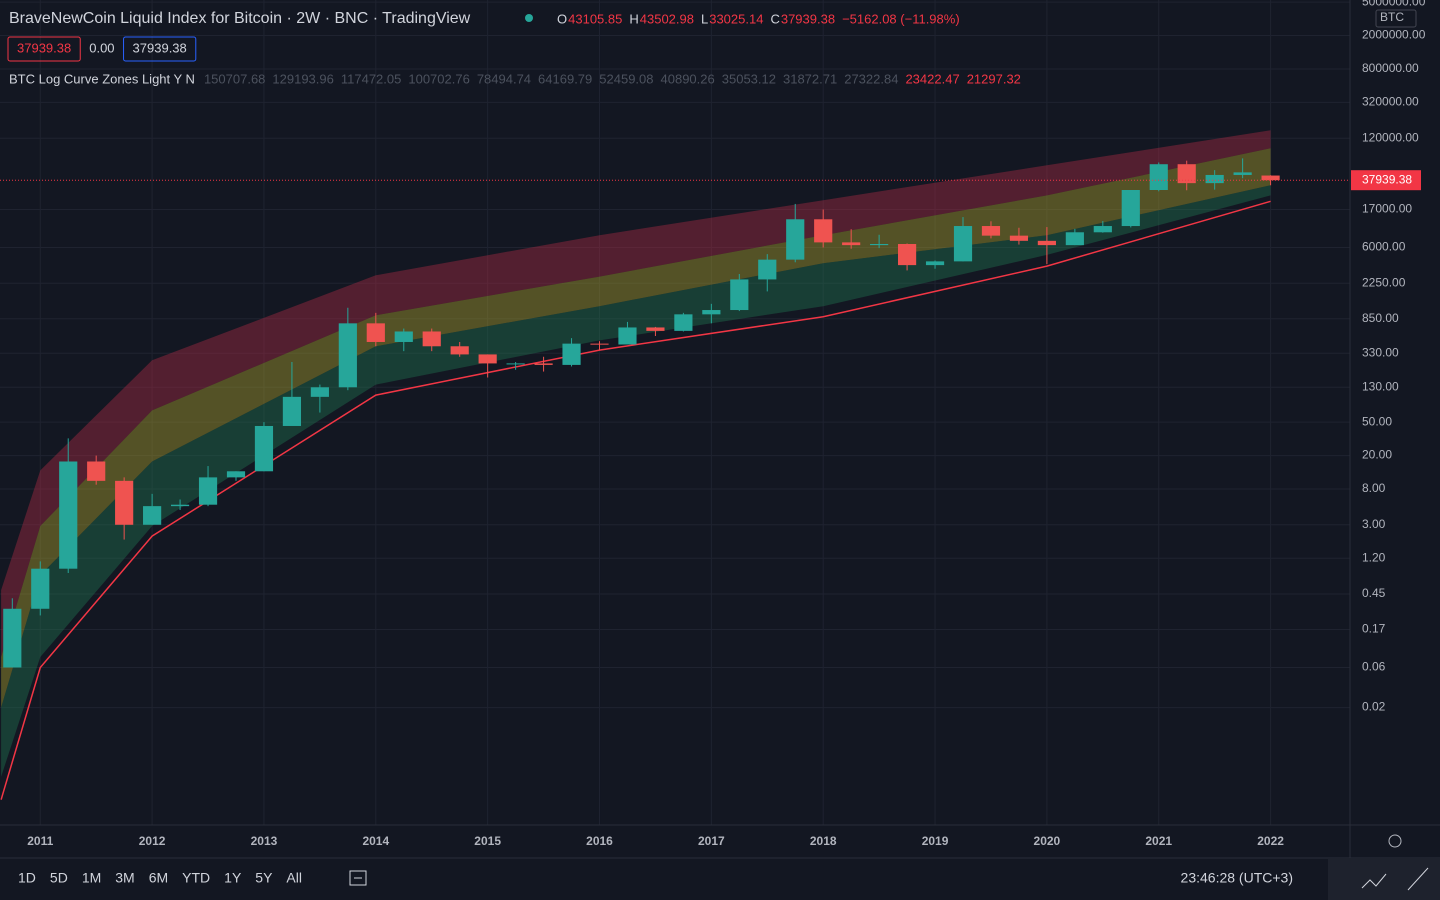  I want to click on ohlc-value: 43105.85, so click(595, 18).